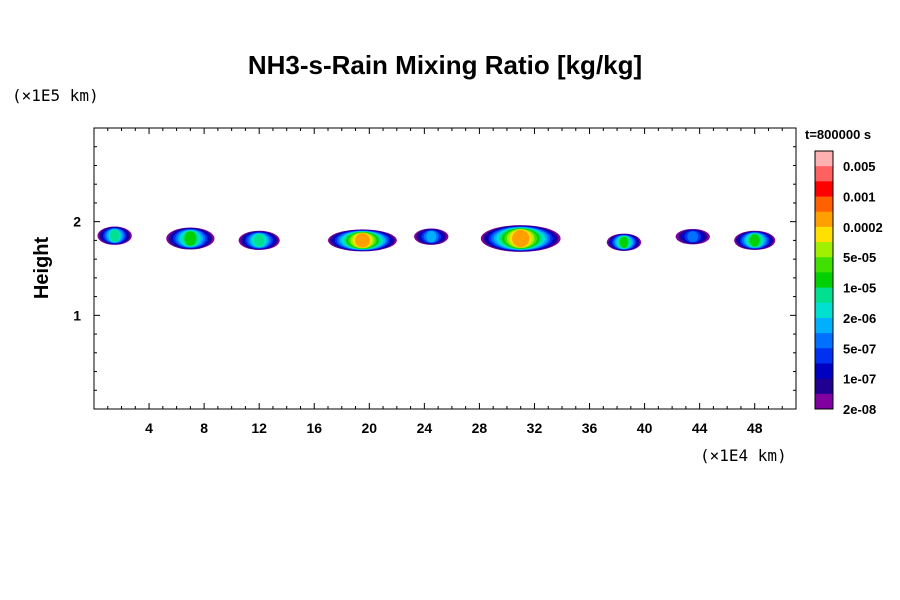 The width and height of the screenshot is (900, 600). I want to click on x-tick-label: 32, so click(535, 428).